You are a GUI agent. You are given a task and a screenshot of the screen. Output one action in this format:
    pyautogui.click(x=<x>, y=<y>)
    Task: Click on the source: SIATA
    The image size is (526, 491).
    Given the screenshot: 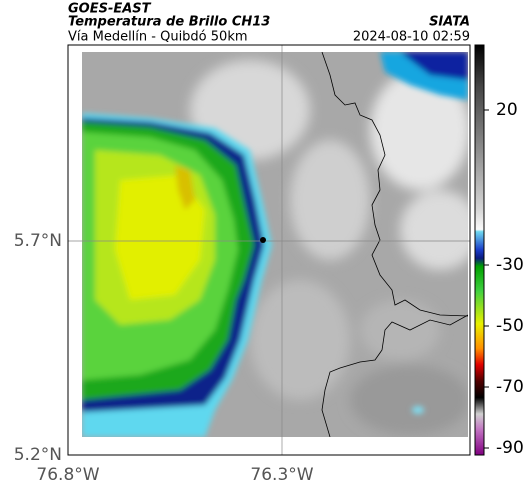 What is the action you would take?
    pyautogui.click(x=449, y=22)
    